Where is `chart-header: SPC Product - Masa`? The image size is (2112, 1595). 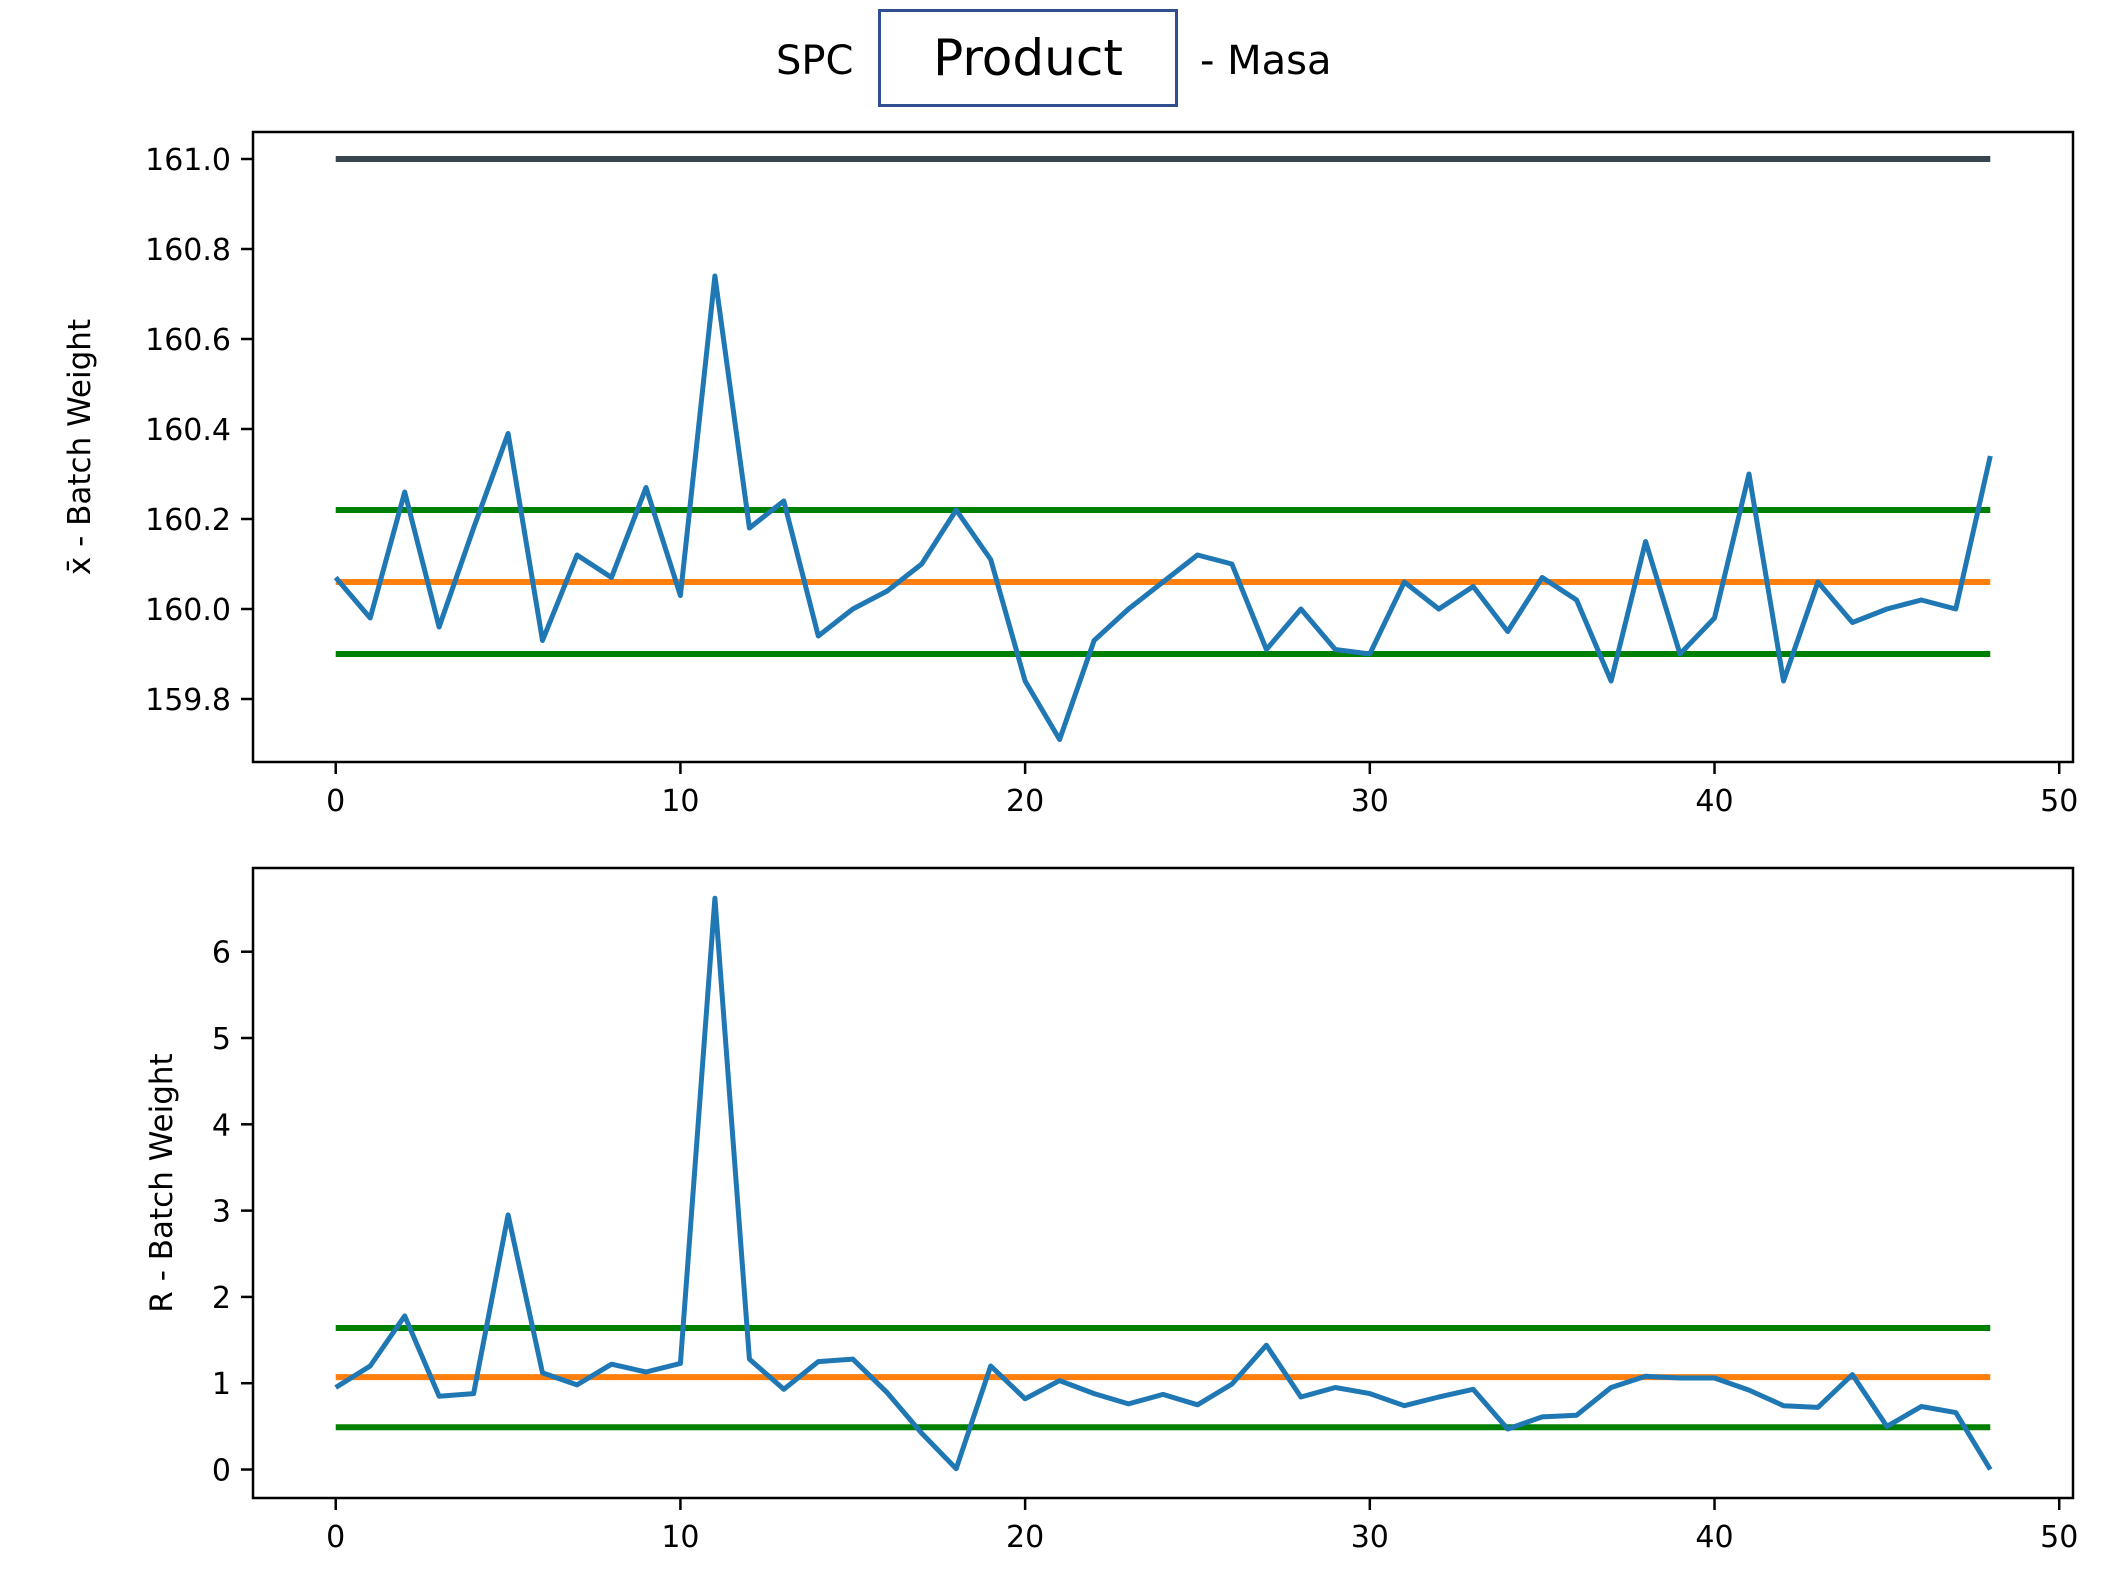 chart-header: SPC Product - Masa is located at coordinates (1056, 60).